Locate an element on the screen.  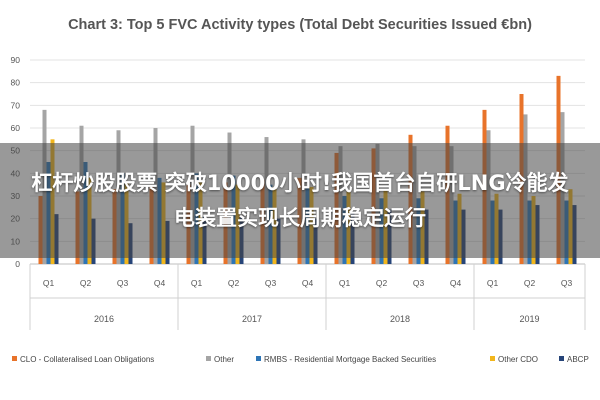
y-tick-label: 90 is located at coordinates (16, 60).